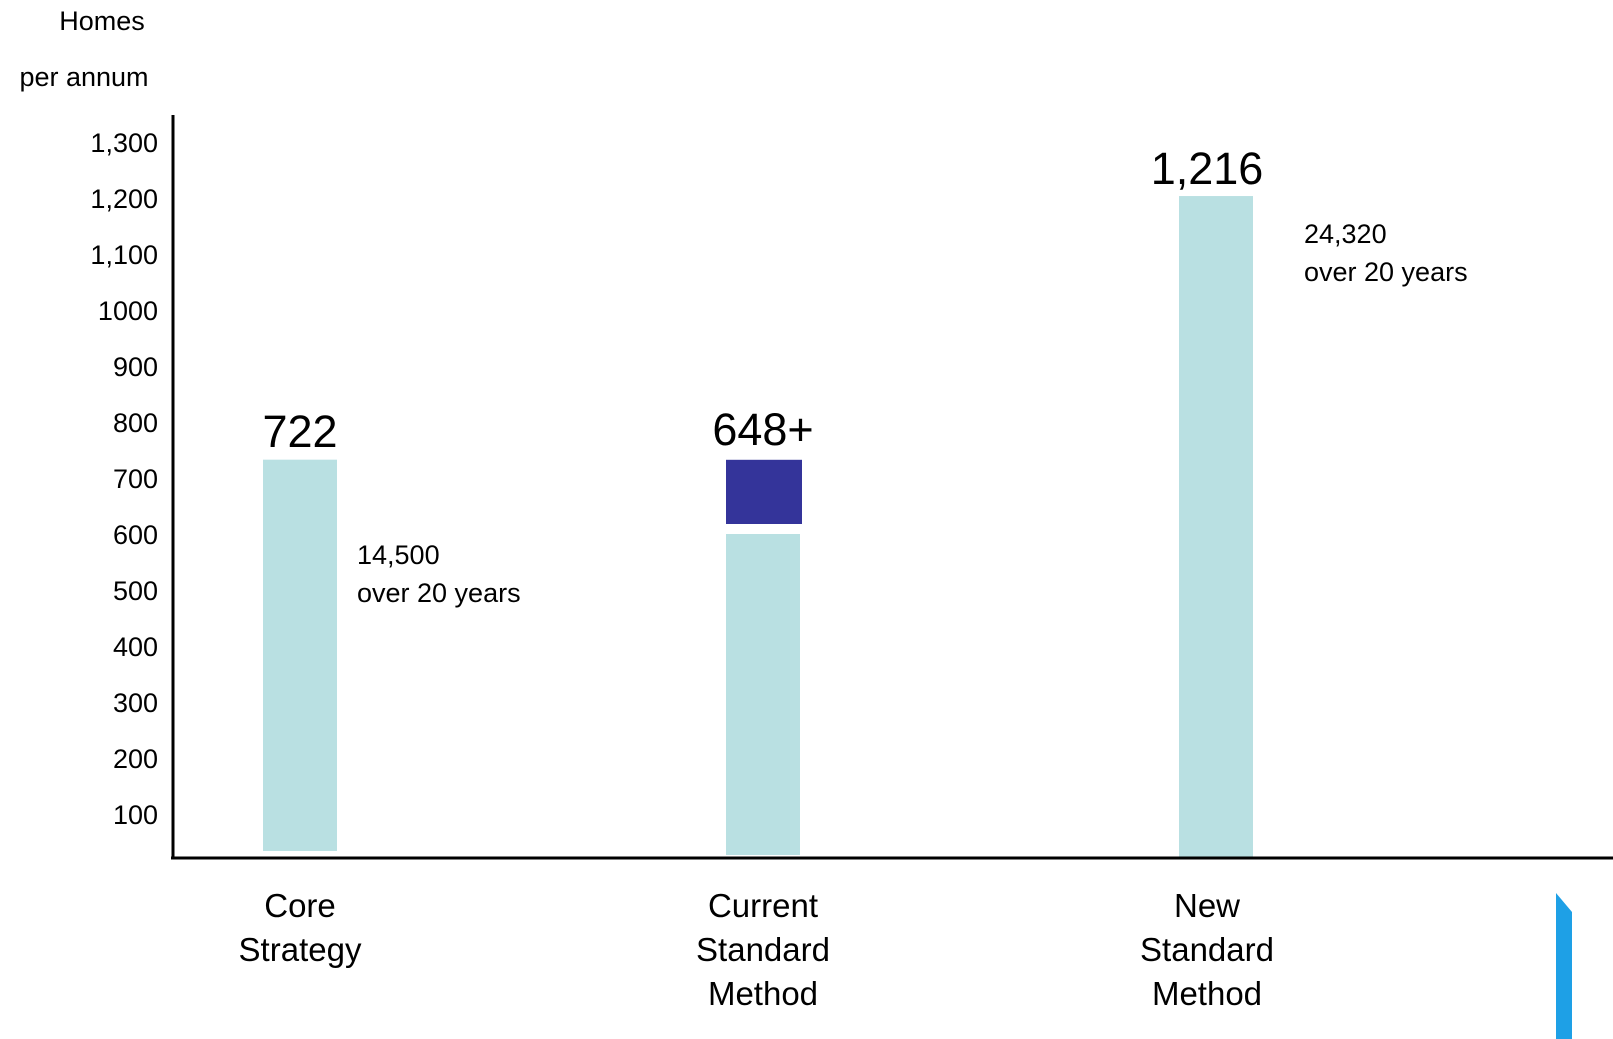  Describe the element at coordinates (300, 905) in the screenshot. I see `category-label: Core` at that location.